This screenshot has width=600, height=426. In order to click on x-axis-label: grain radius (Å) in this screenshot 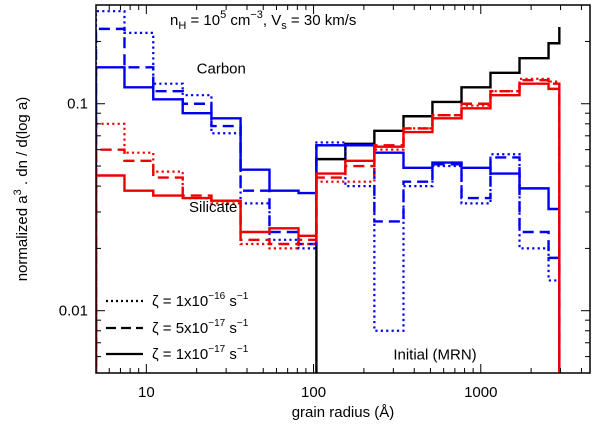, I will do `click(343, 412)`.